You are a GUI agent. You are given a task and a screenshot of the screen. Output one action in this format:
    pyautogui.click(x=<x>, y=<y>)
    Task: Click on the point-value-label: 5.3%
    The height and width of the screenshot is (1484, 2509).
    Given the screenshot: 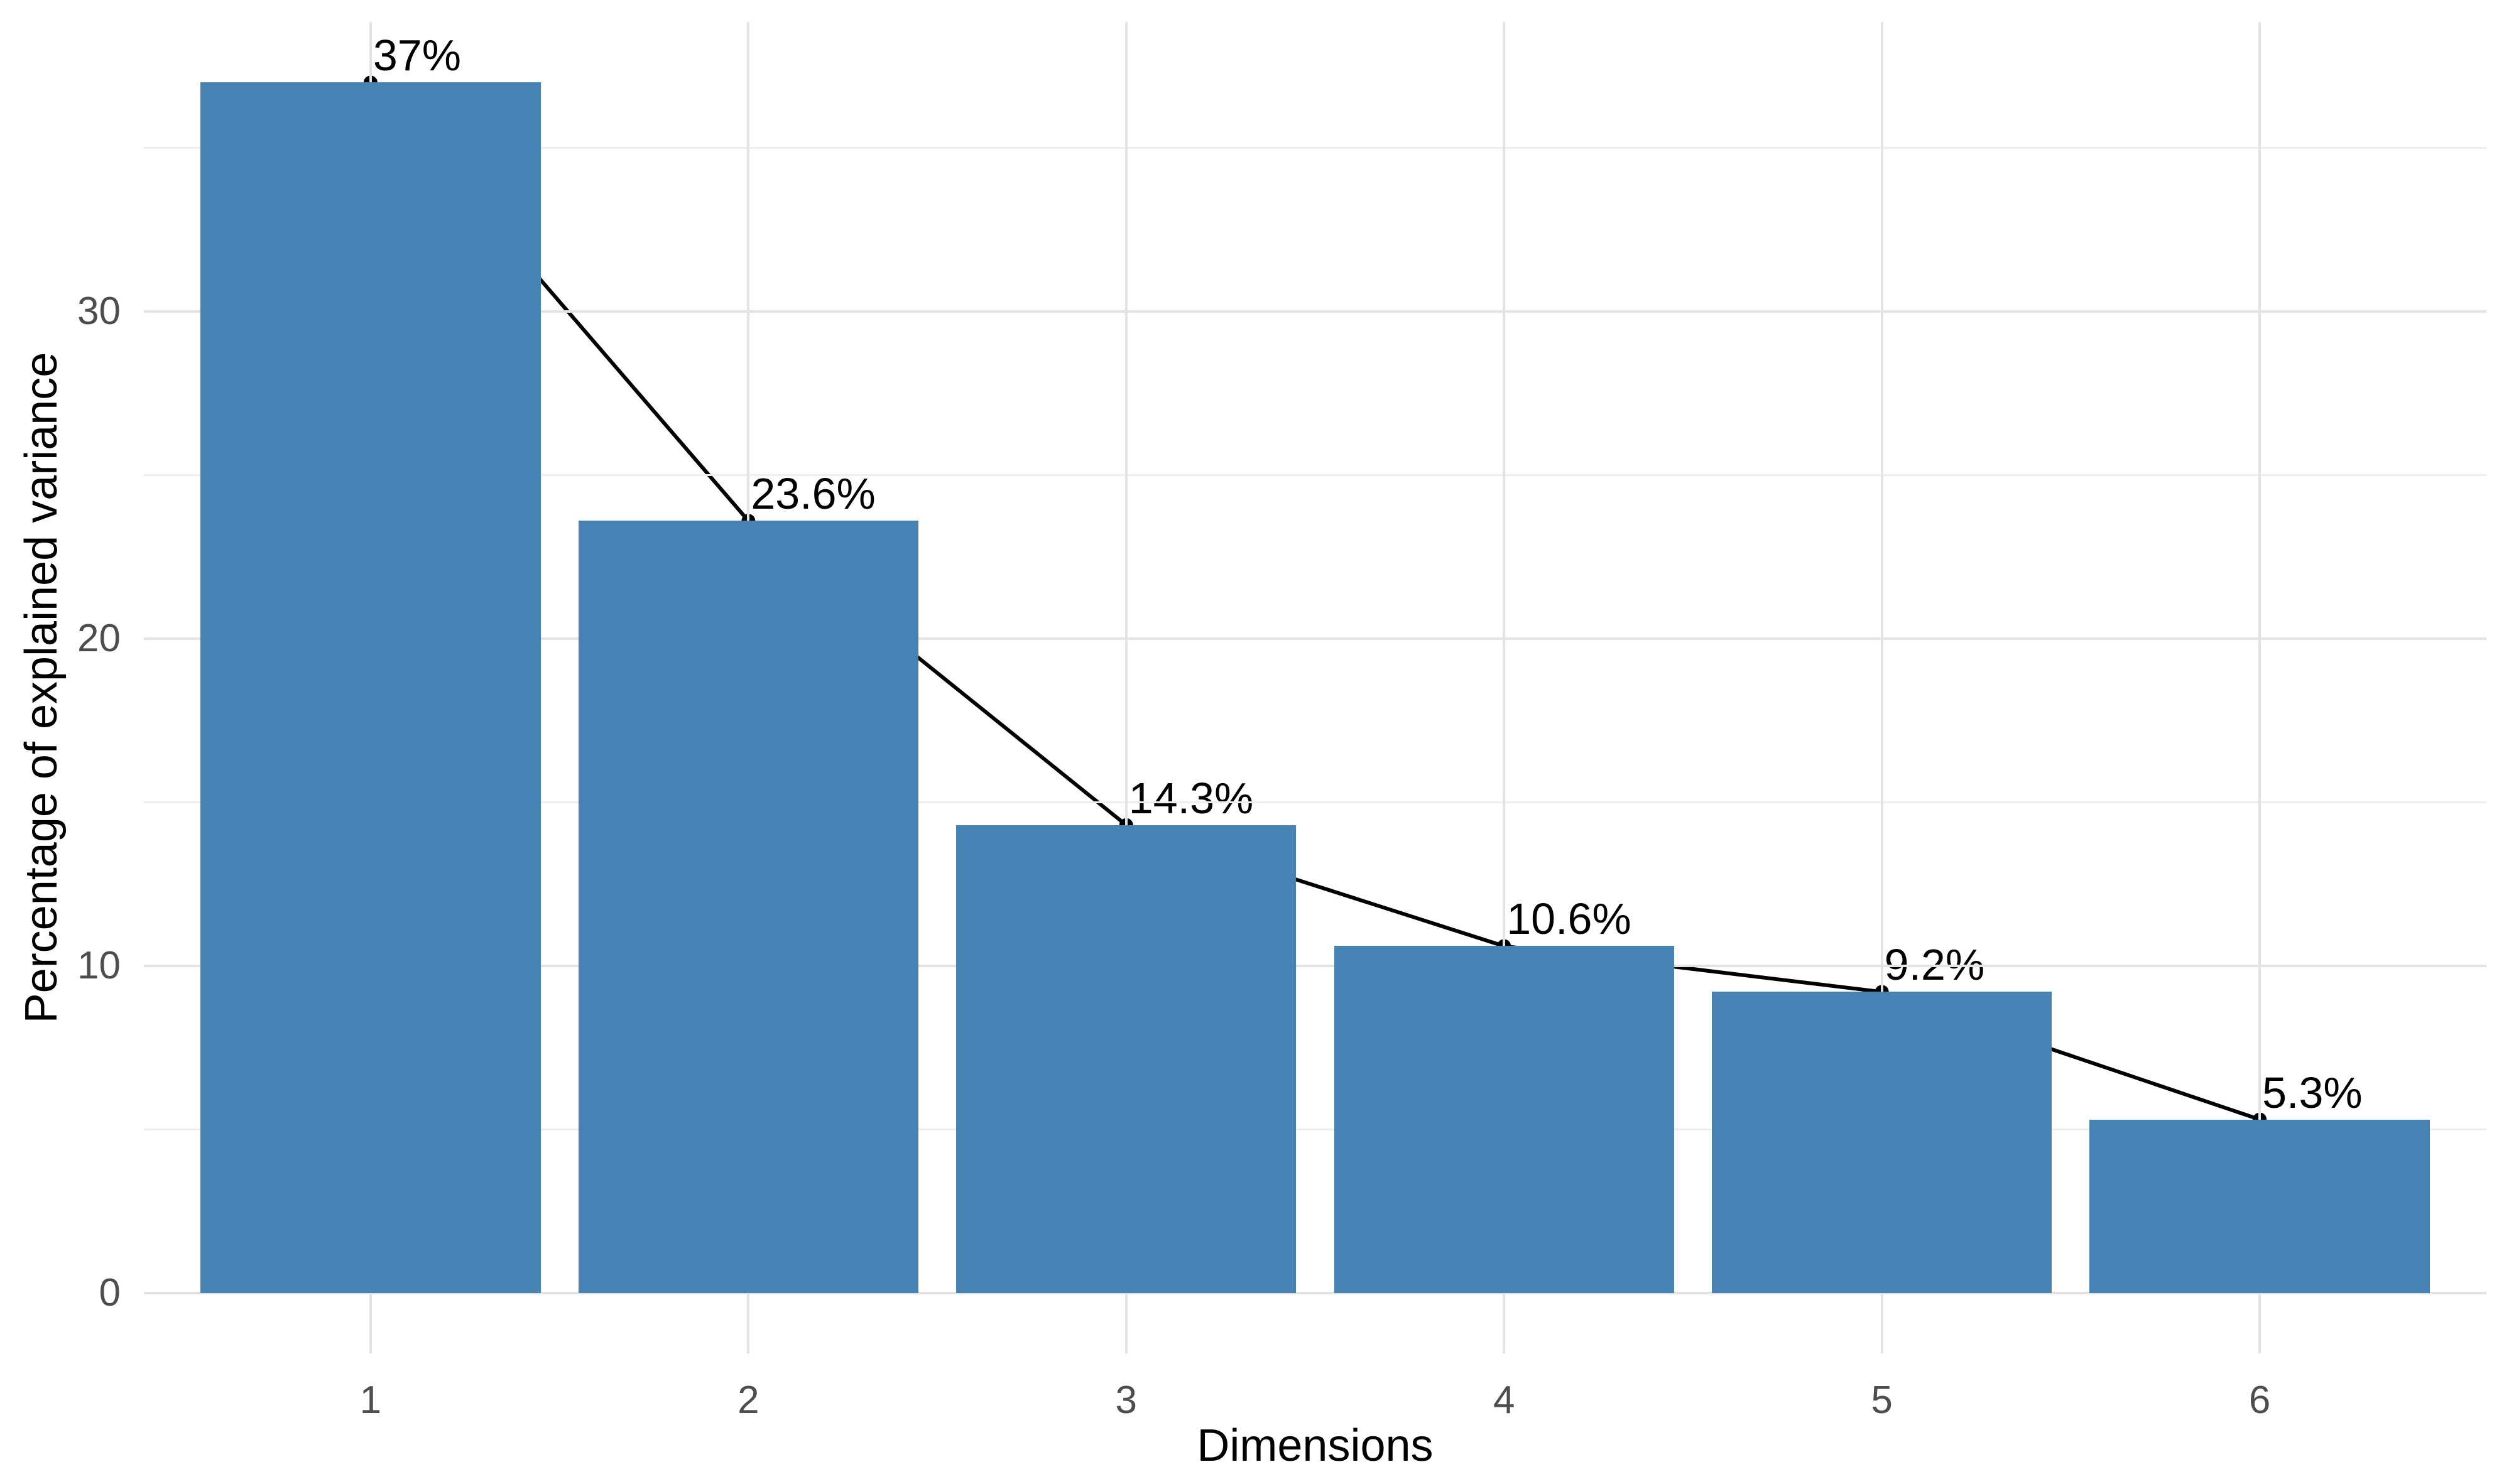 What is the action you would take?
    pyautogui.click(x=2312, y=1092)
    